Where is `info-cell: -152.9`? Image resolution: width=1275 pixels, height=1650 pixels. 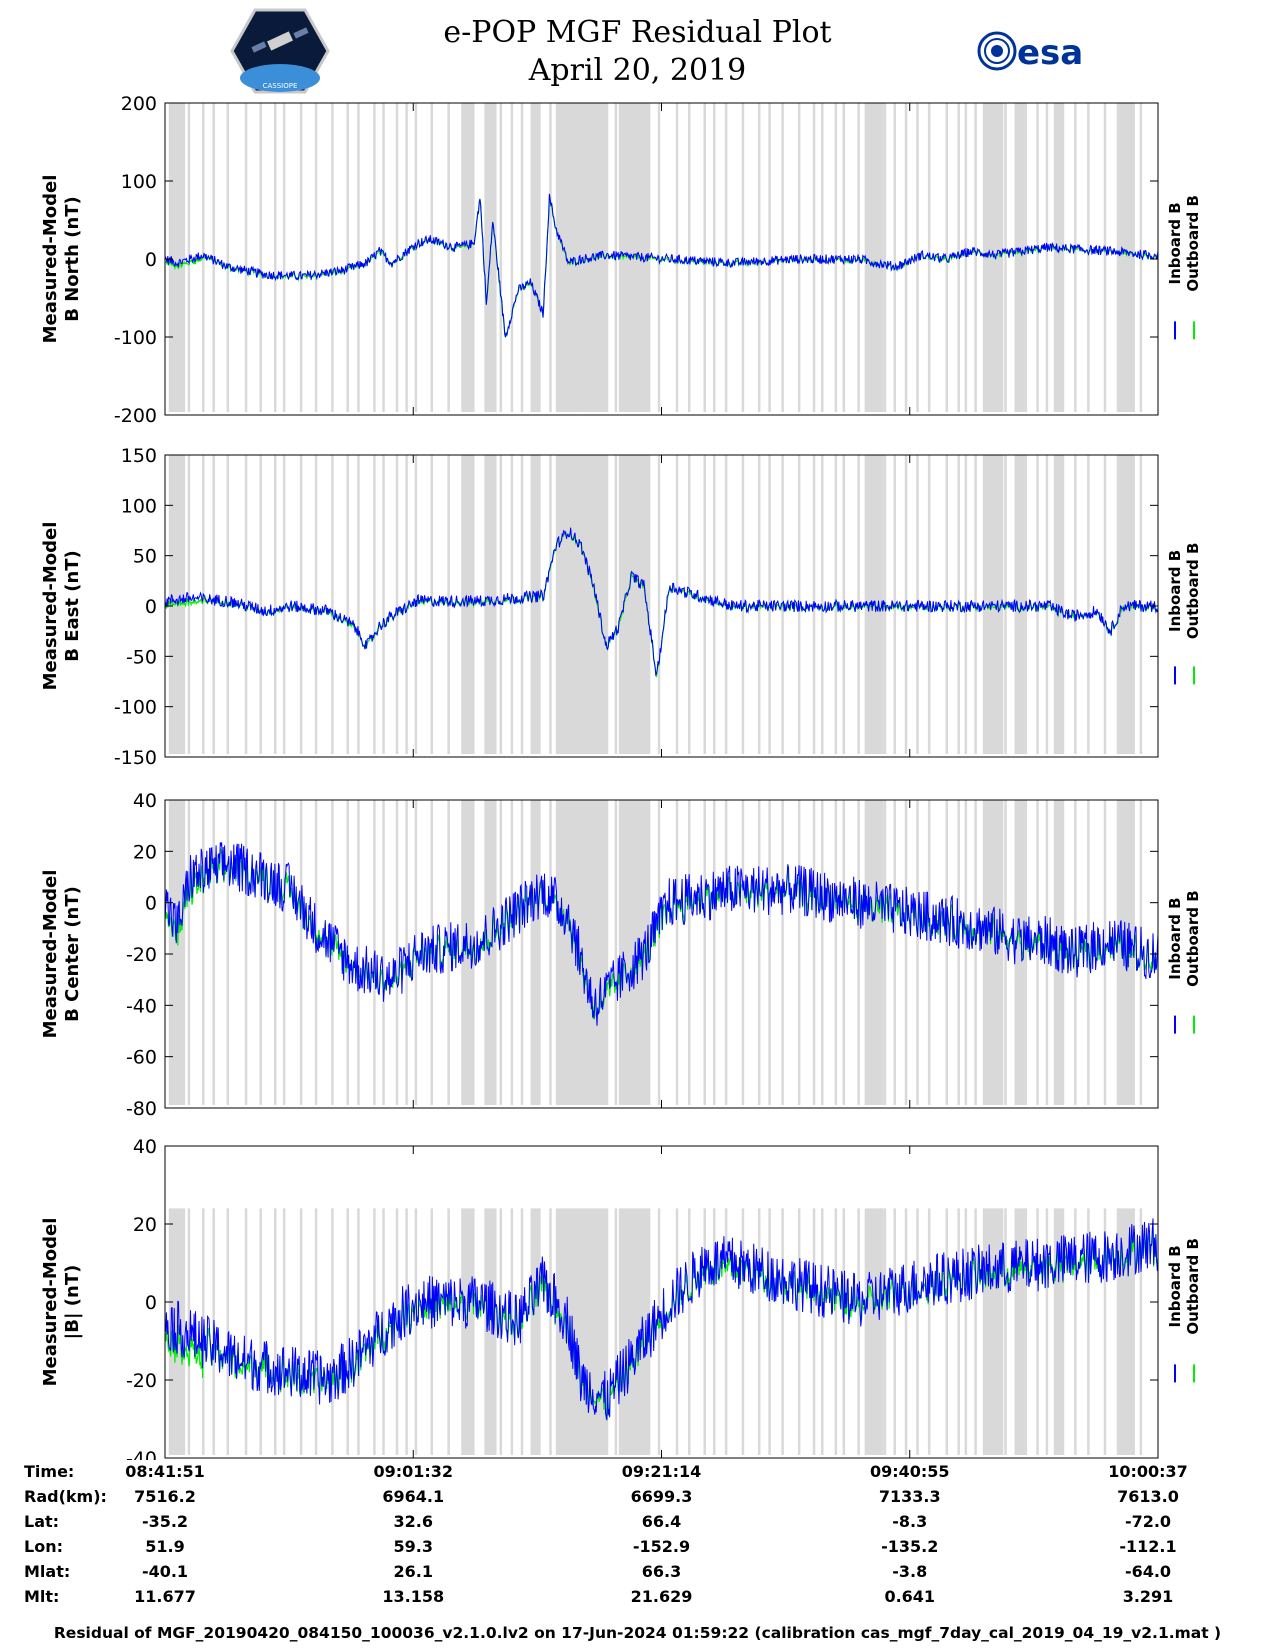 info-cell: -152.9 is located at coordinates (661, 1546).